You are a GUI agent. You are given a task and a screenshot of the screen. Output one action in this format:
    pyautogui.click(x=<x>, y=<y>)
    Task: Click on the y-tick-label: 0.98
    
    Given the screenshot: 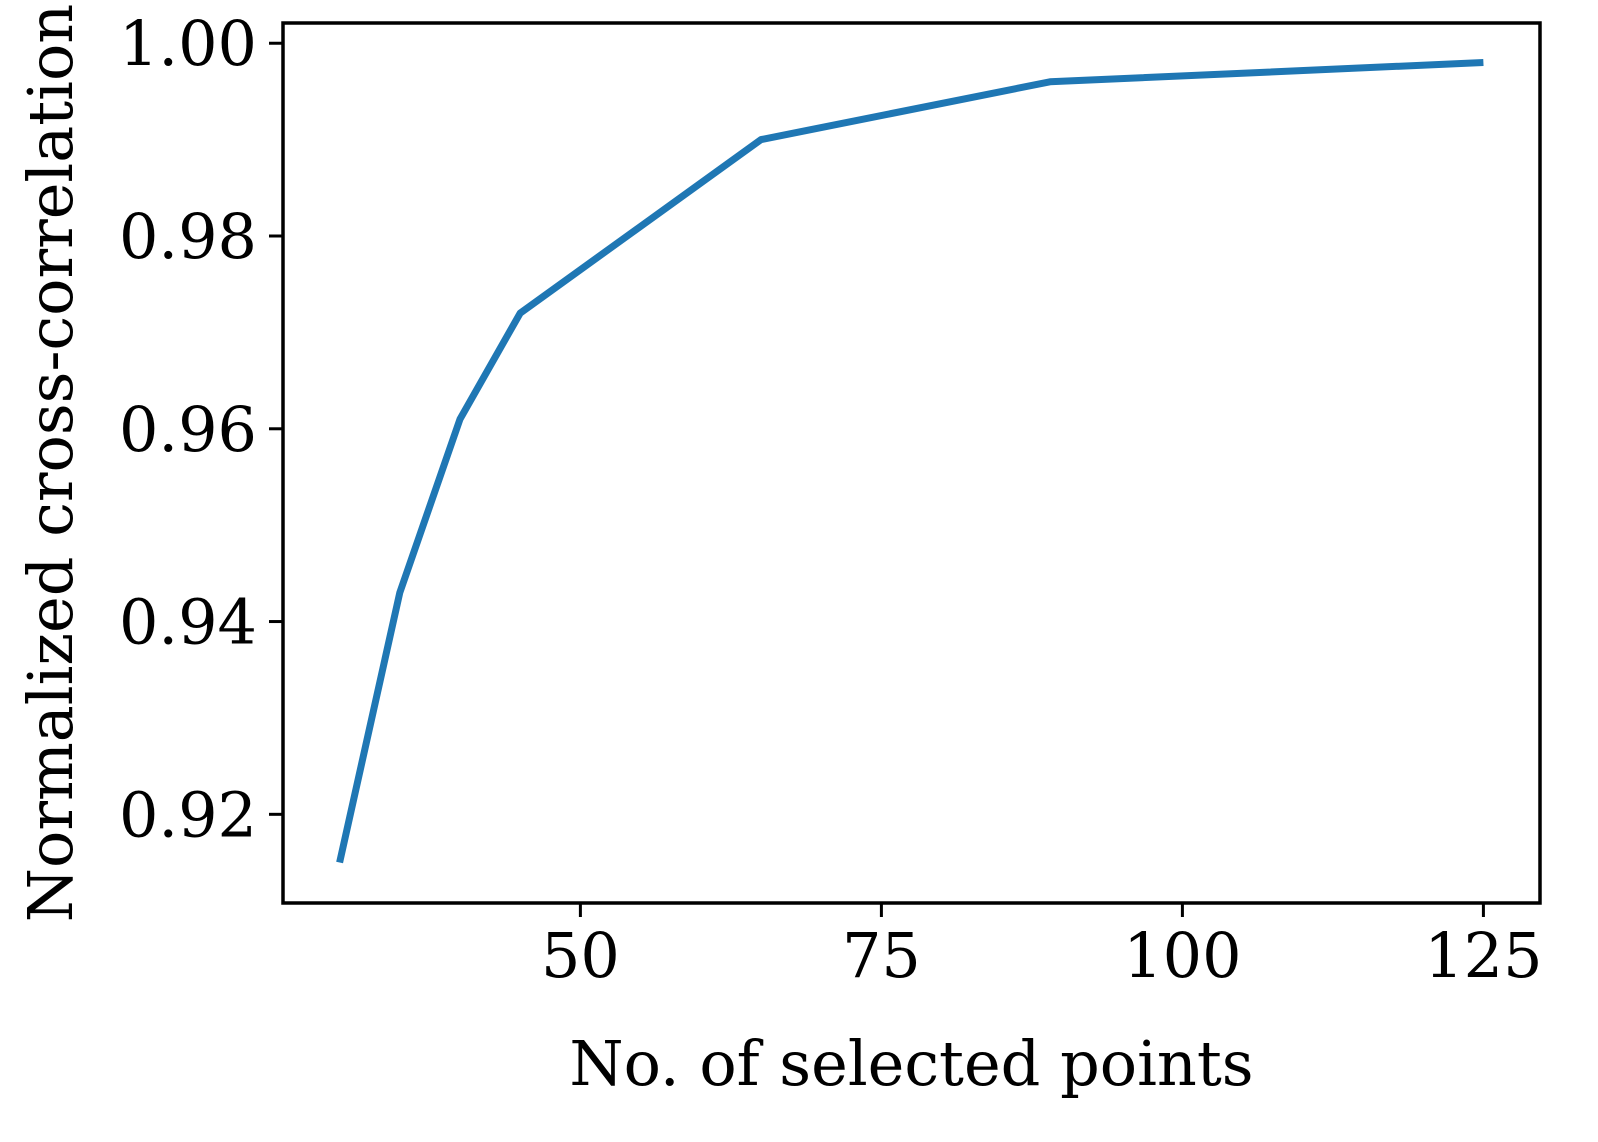 What is the action you would take?
    pyautogui.click(x=188, y=236)
    